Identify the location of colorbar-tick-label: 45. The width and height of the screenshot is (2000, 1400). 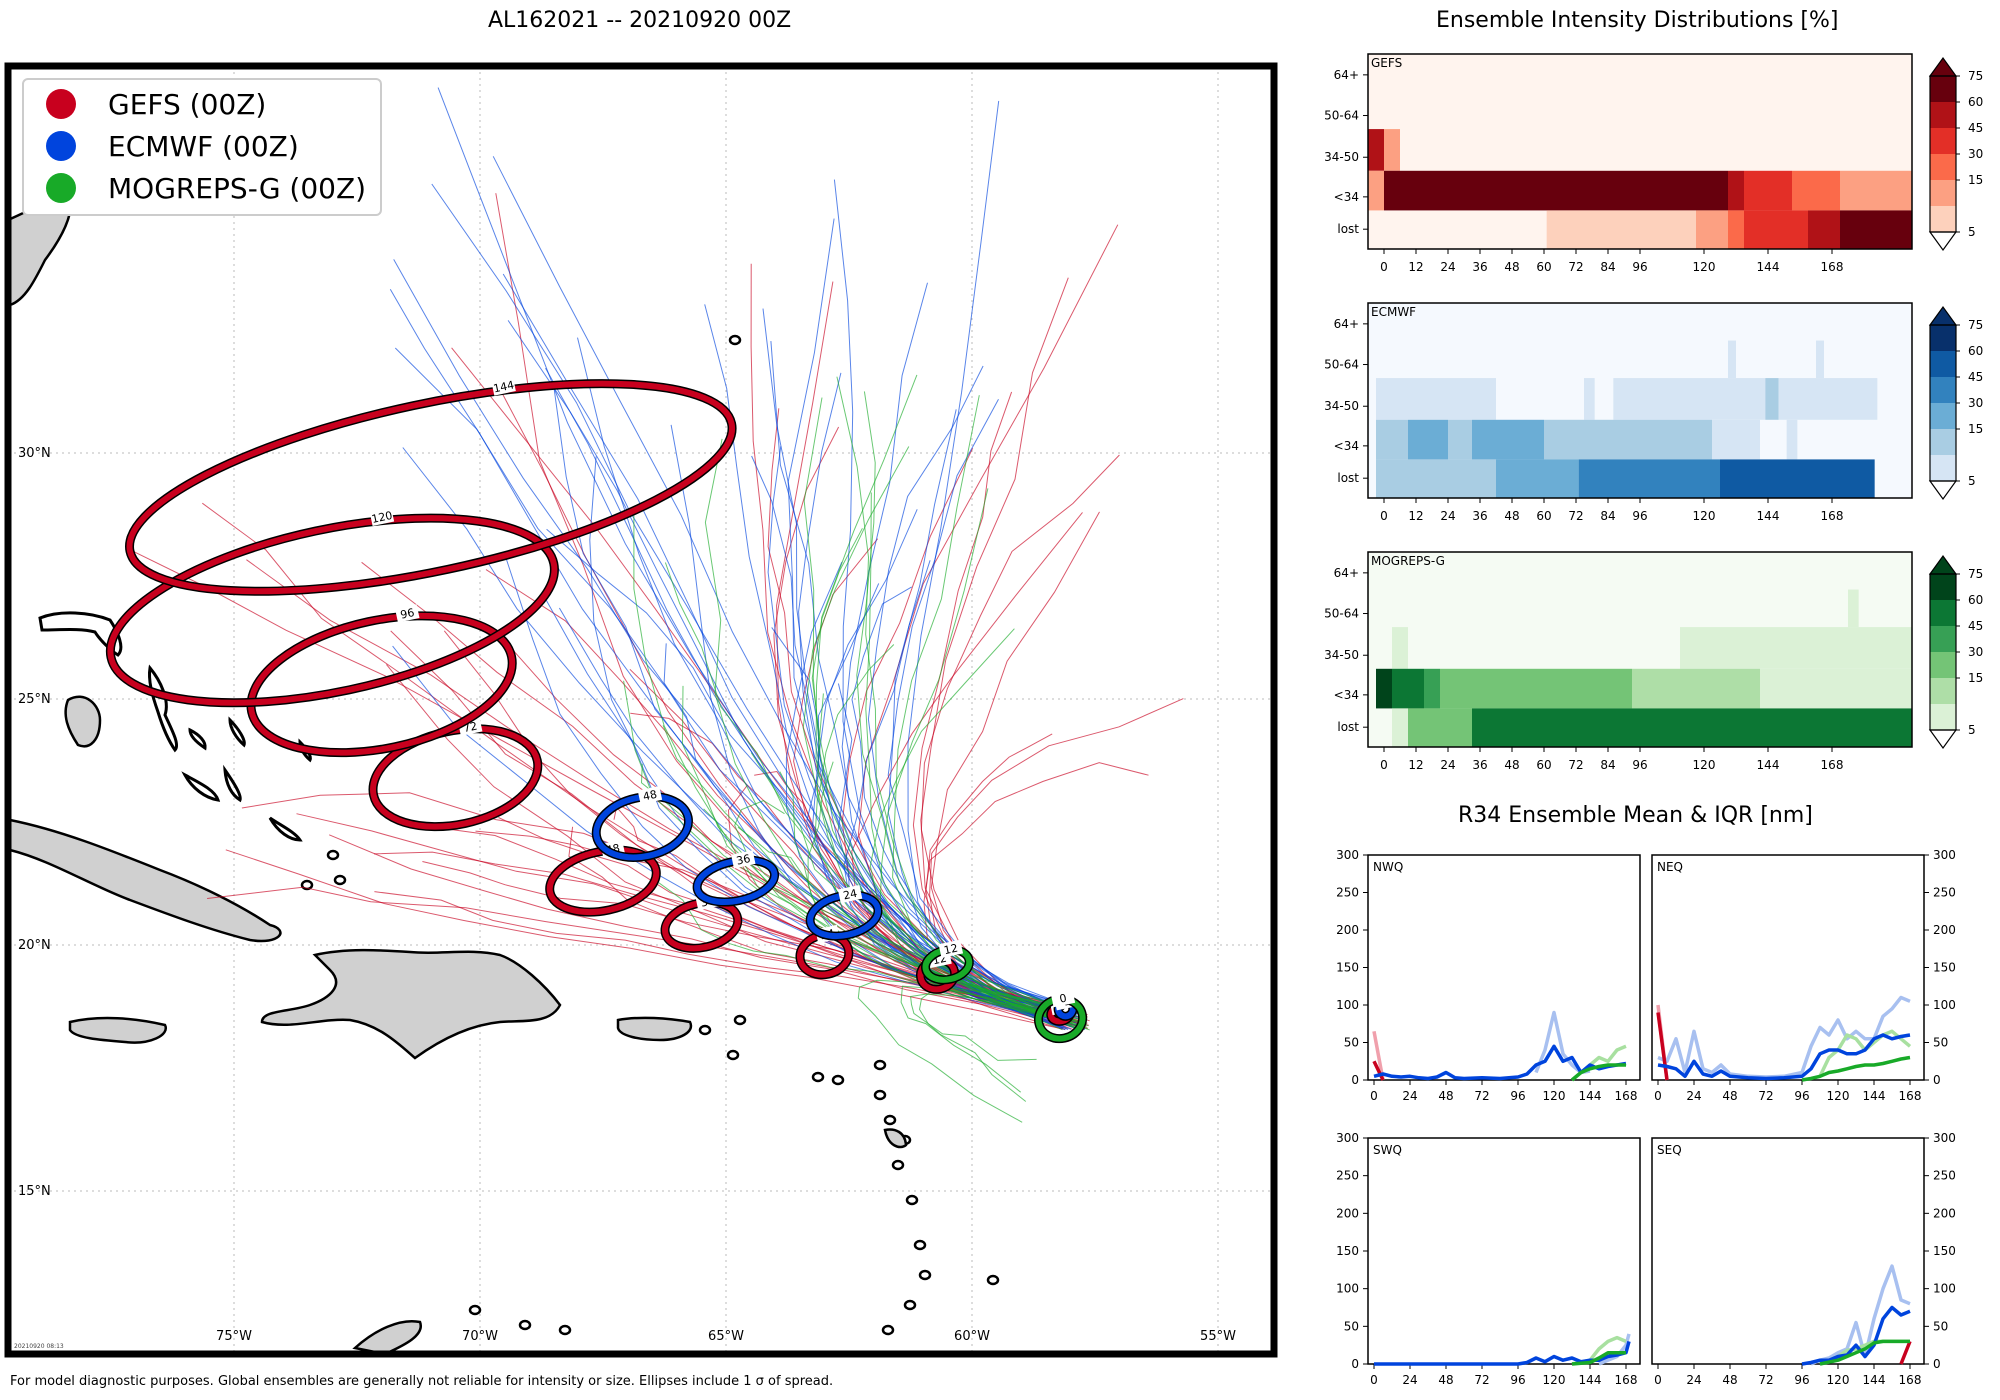
(1975, 128).